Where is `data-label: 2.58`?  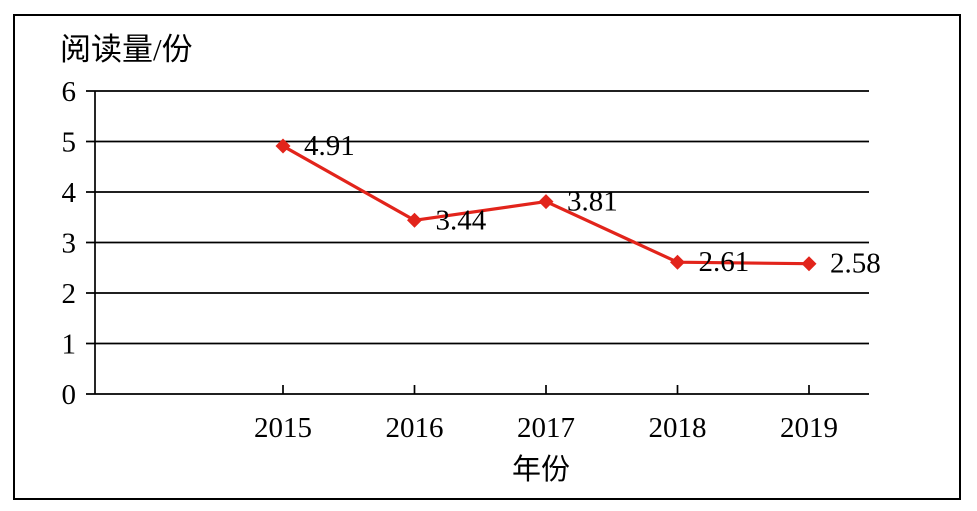 data-label: 2.58 is located at coordinates (855, 264).